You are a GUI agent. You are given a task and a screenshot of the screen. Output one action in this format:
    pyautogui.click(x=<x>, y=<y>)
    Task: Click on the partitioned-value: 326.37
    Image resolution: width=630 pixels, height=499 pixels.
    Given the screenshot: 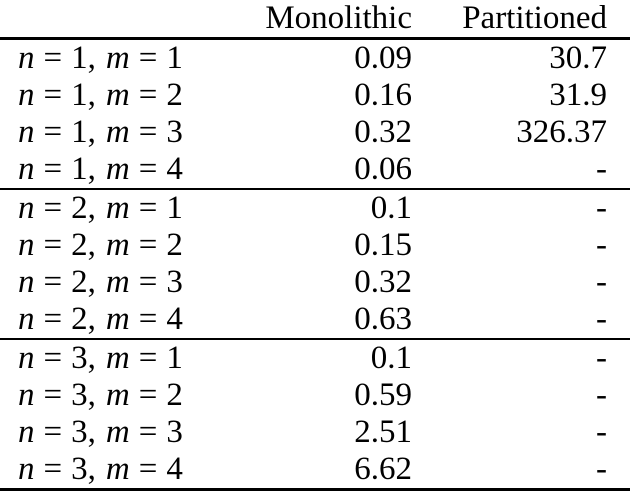 What is the action you would take?
    pyautogui.click(x=561, y=132)
    